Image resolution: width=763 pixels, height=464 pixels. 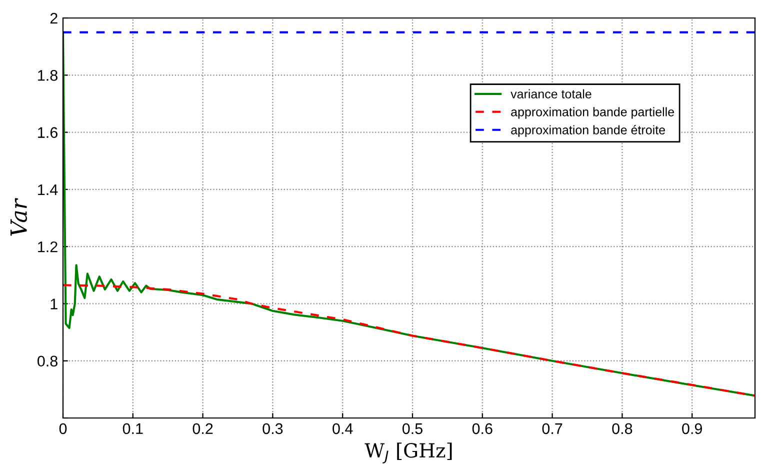 I want to click on y-tick-label: 0.8, so click(x=48, y=361).